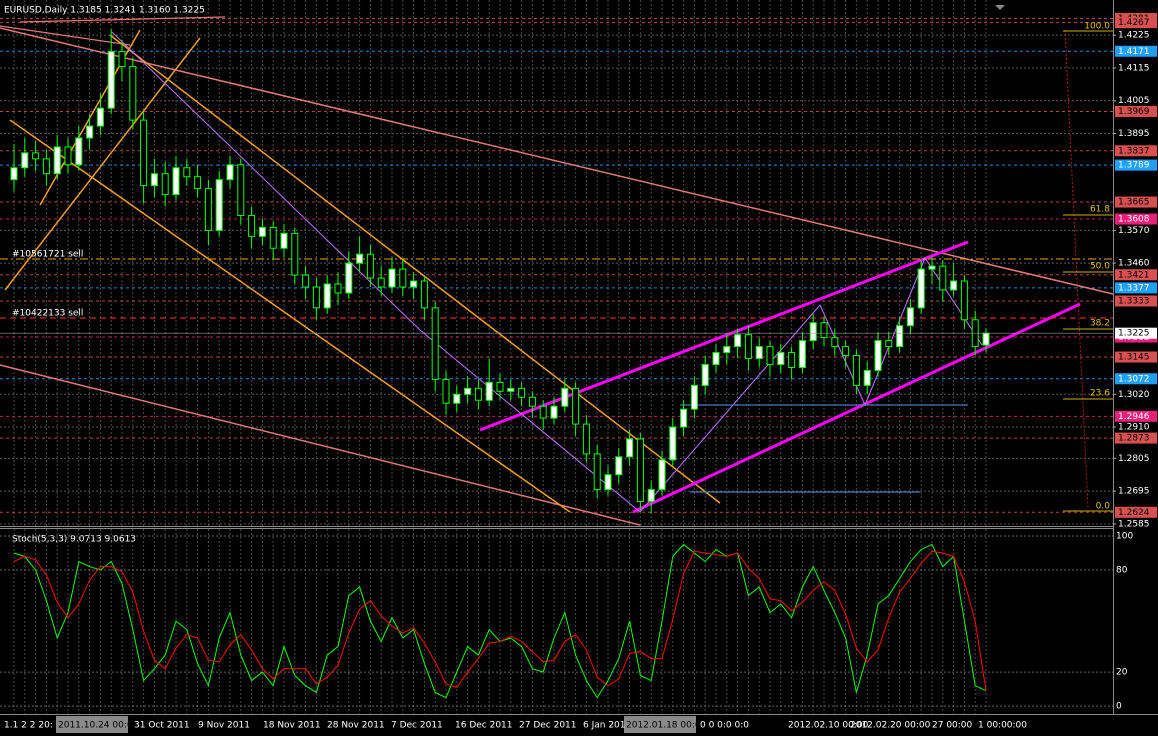 The image size is (1158, 736). Describe the element at coordinates (1134, 428) in the screenshot. I see `y-tick-label: 1.2910` at that location.